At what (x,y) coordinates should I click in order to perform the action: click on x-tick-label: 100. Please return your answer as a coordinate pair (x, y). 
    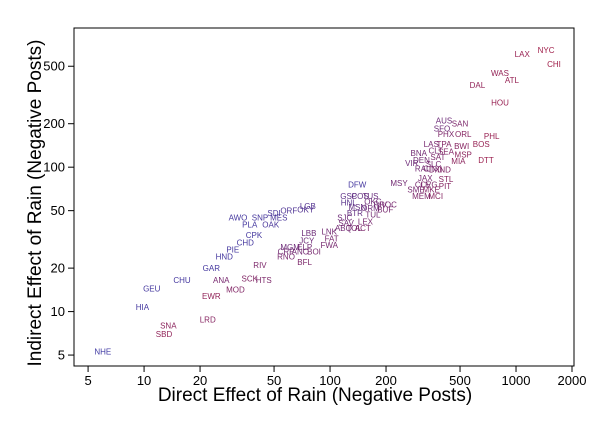
    Looking at the image, I should click on (330, 380).